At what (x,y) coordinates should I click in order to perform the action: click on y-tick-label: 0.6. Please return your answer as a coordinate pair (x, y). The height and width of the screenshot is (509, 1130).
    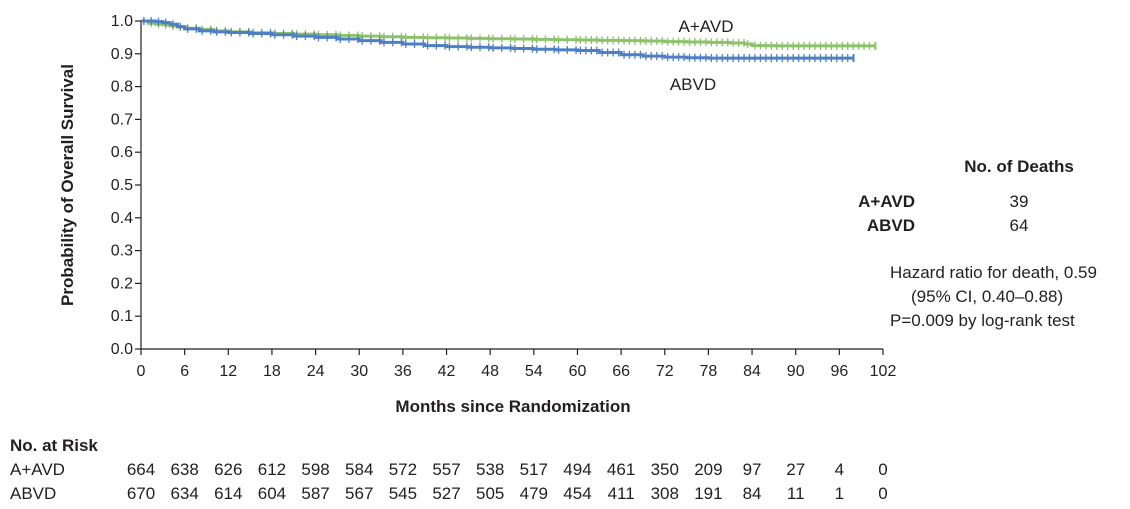
    Looking at the image, I should click on (122, 152).